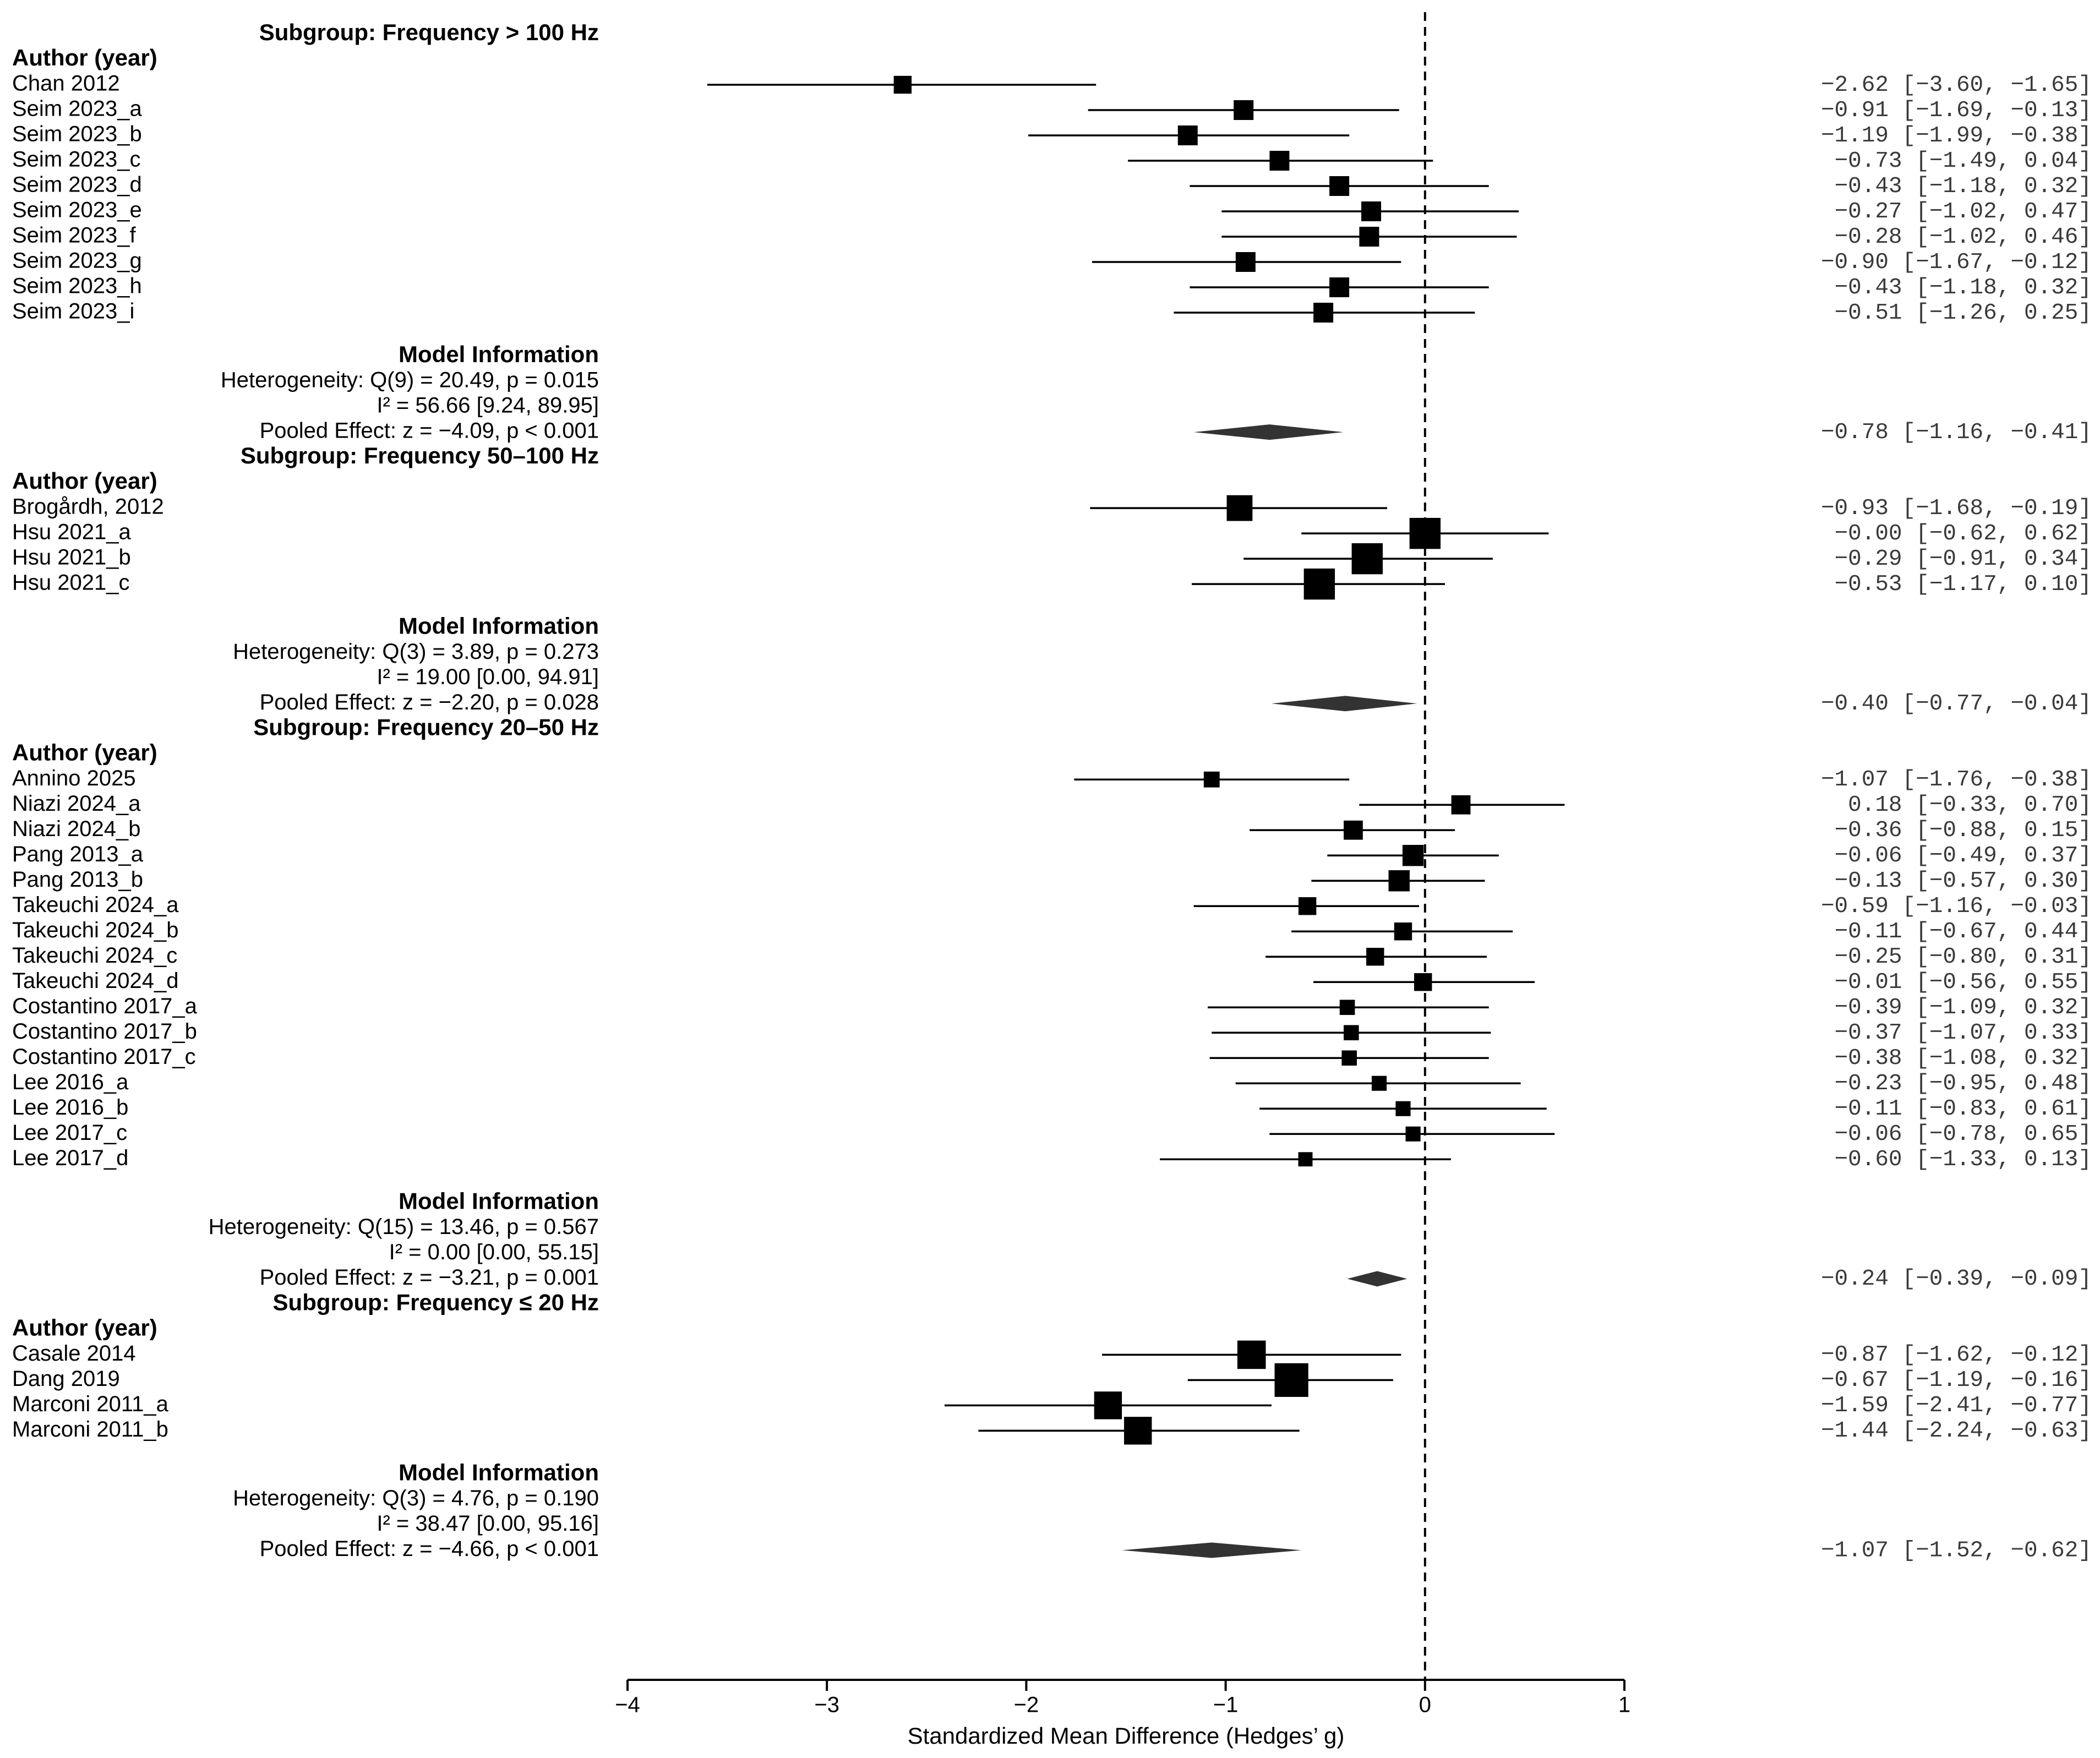  Describe the element at coordinates (1964, 1083) in the screenshot. I see `effect-ci-text: −0.23 [−0.95, 0.48]` at that location.